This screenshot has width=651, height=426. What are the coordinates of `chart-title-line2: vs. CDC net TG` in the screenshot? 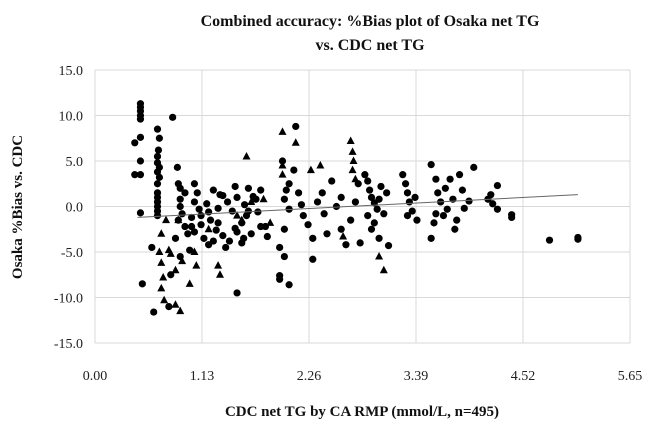 It's located at (370, 45).